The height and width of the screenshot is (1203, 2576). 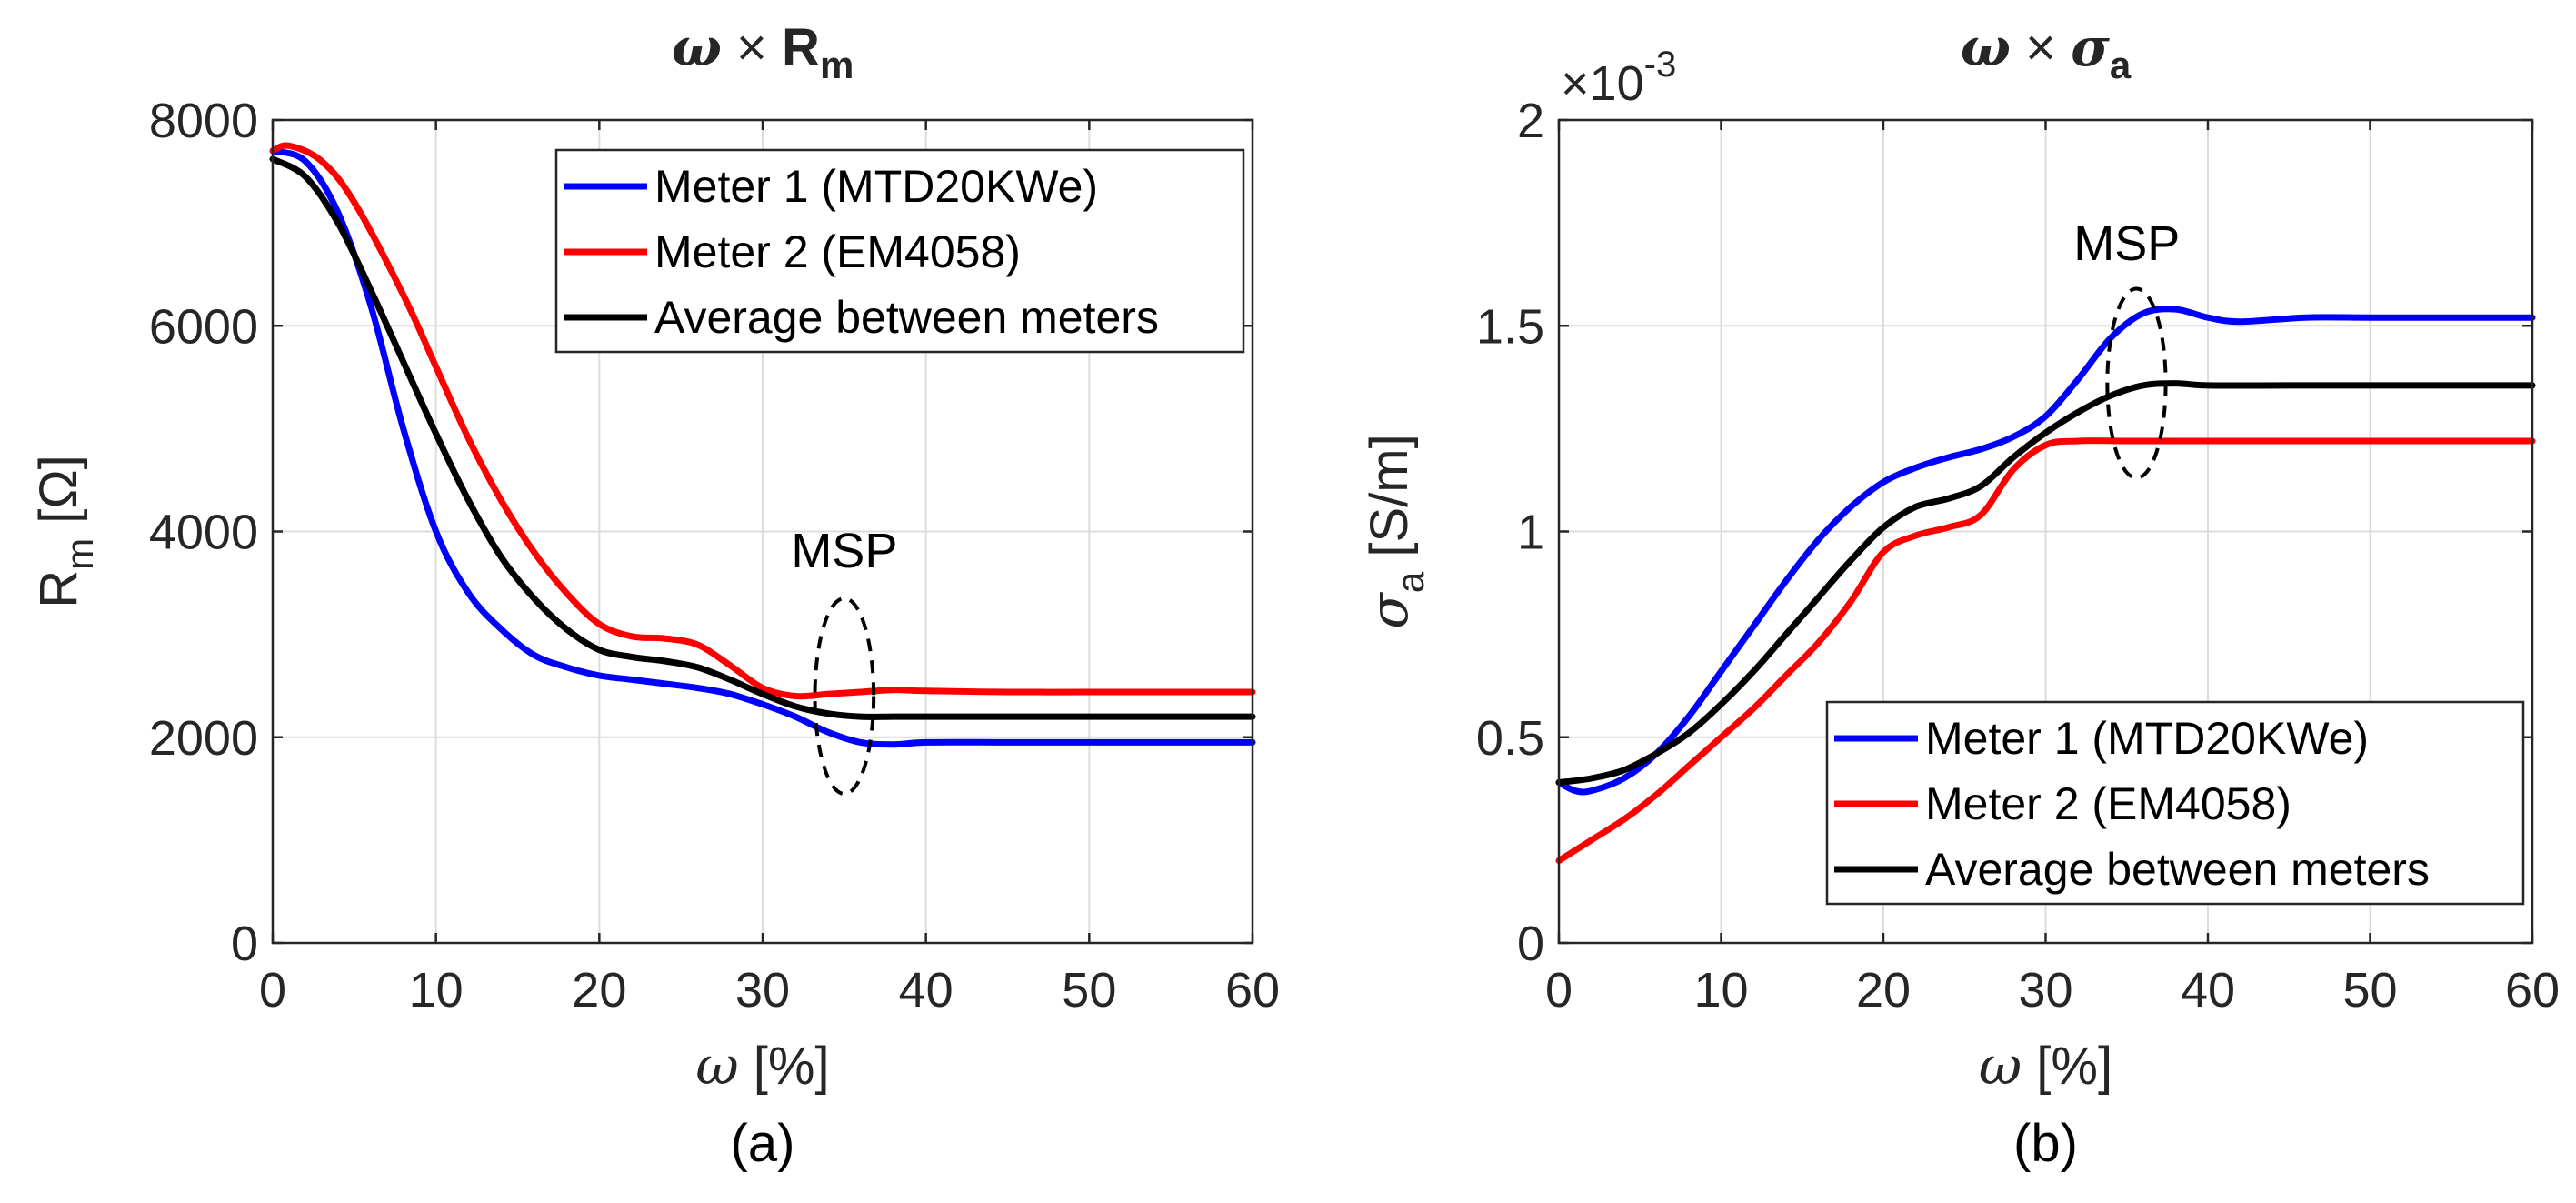 What do you see at coordinates (2045, 1143) in the screenshot?
I see `panel-caption: (b)` at bounding box center [2045, 1143].